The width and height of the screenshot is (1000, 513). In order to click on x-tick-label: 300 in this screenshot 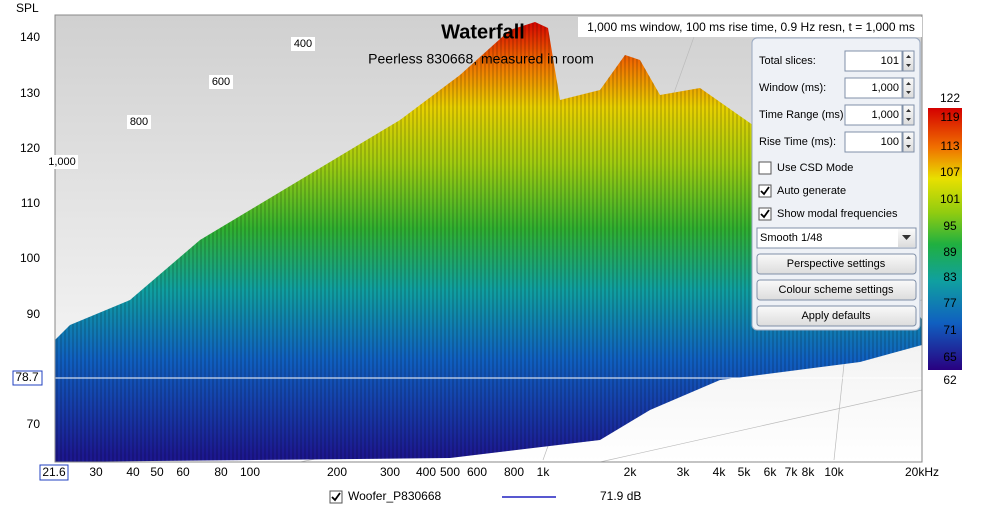, I will do `click(390, 472)`.